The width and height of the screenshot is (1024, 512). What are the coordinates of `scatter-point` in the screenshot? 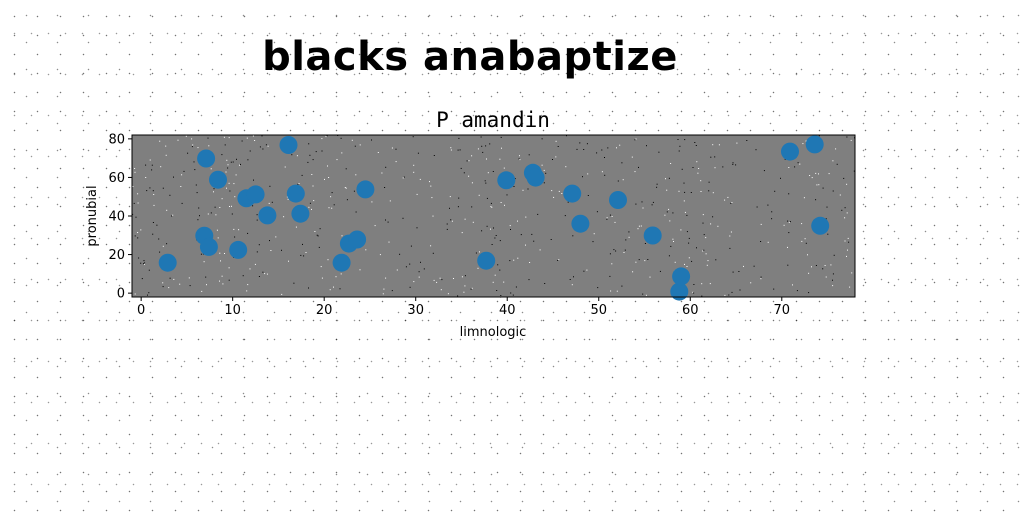 It's located at (580, 223).